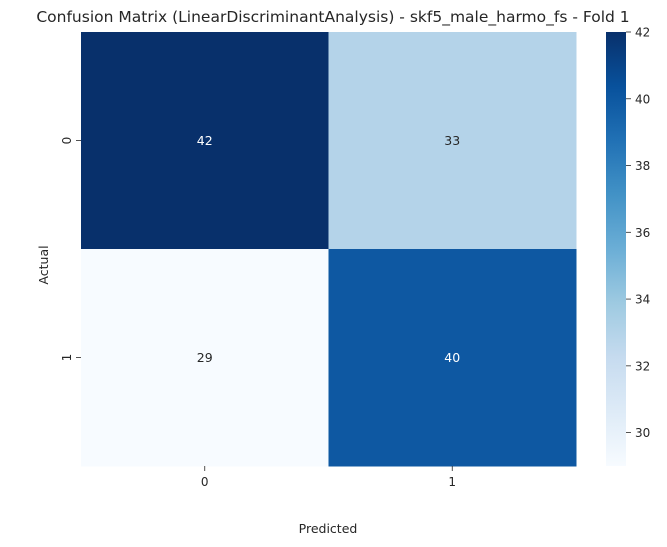  Describe the element at coordinates (642, 33) in the screenshot. I see `colorbar-tick-label-6: 42` at that location.